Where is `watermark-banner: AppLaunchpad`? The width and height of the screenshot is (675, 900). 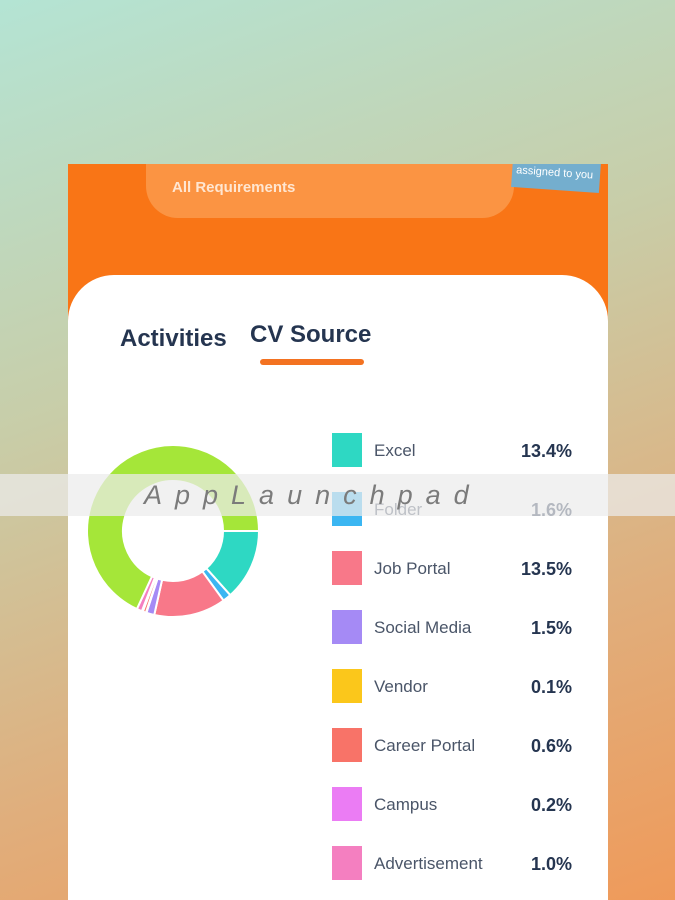
watermark-banner: AppLaunchpad is located at coordinates (337, 495).